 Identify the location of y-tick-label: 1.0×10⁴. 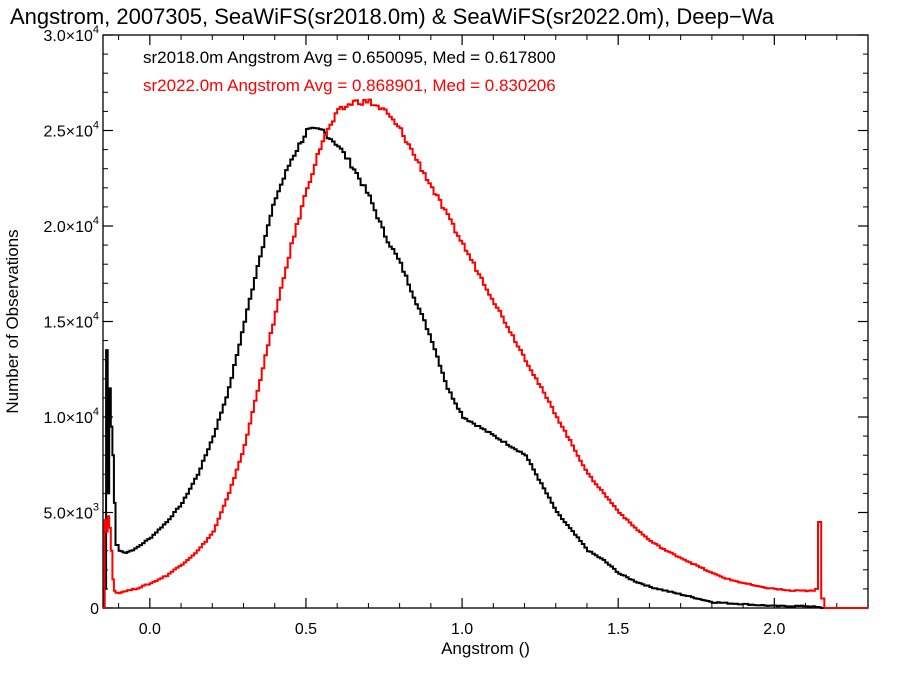
(71, 416).